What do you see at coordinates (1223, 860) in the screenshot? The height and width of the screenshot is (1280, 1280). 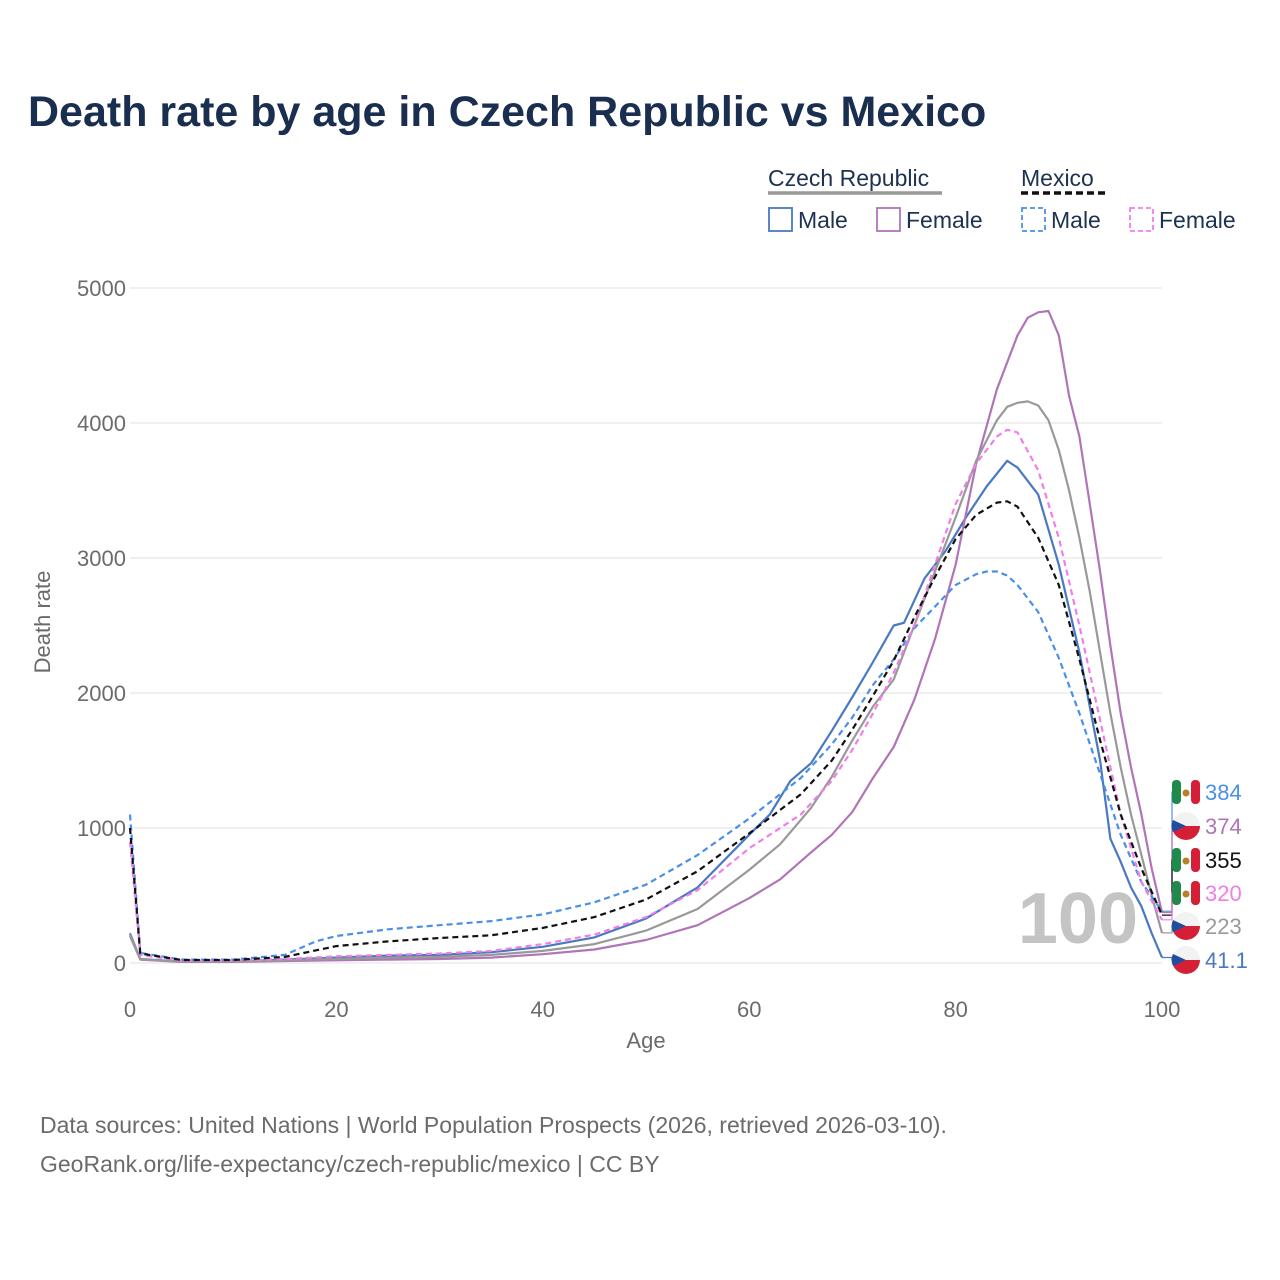 I see `end-label-value: 355` at bounding box center [1223, 860].